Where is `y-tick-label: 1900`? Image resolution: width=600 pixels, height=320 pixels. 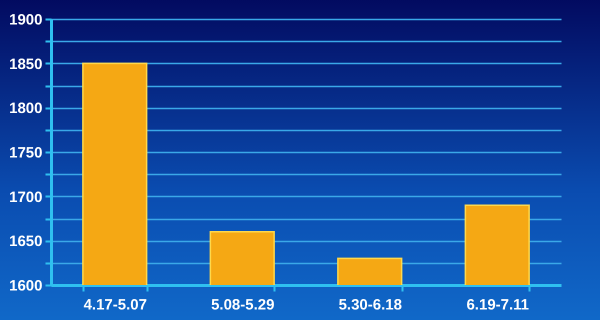 y-tick-label: 1900 is located at coordinates (25, 20).